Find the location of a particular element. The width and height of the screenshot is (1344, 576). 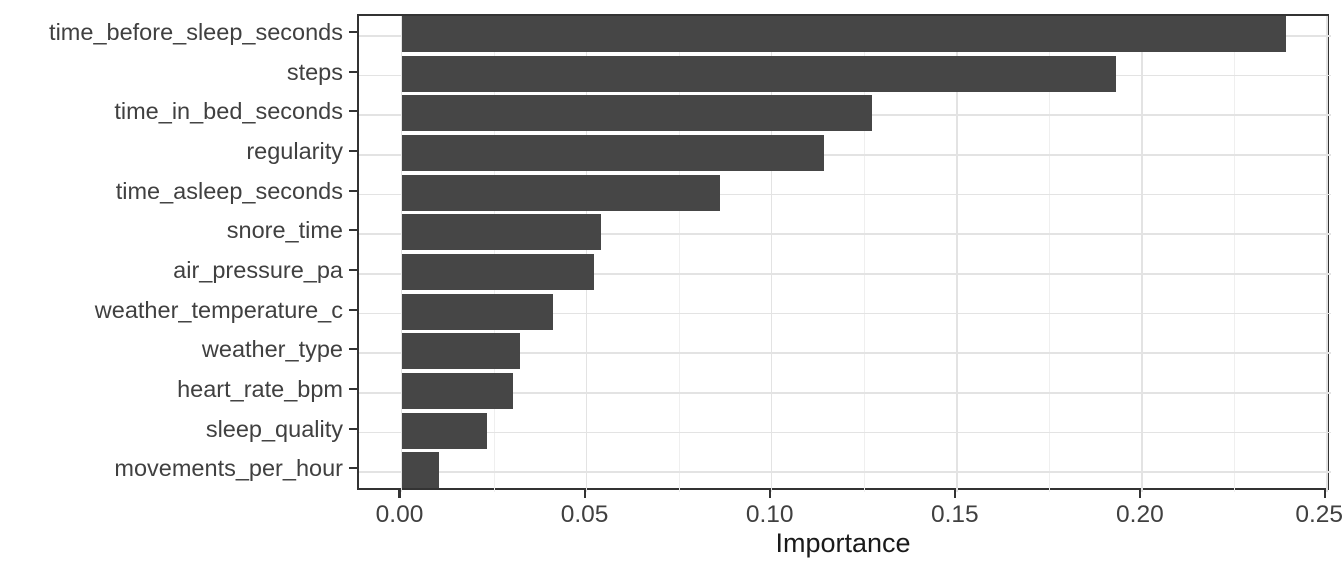

y-tick-label: sleep_quality is located at coordinates (274, 428).